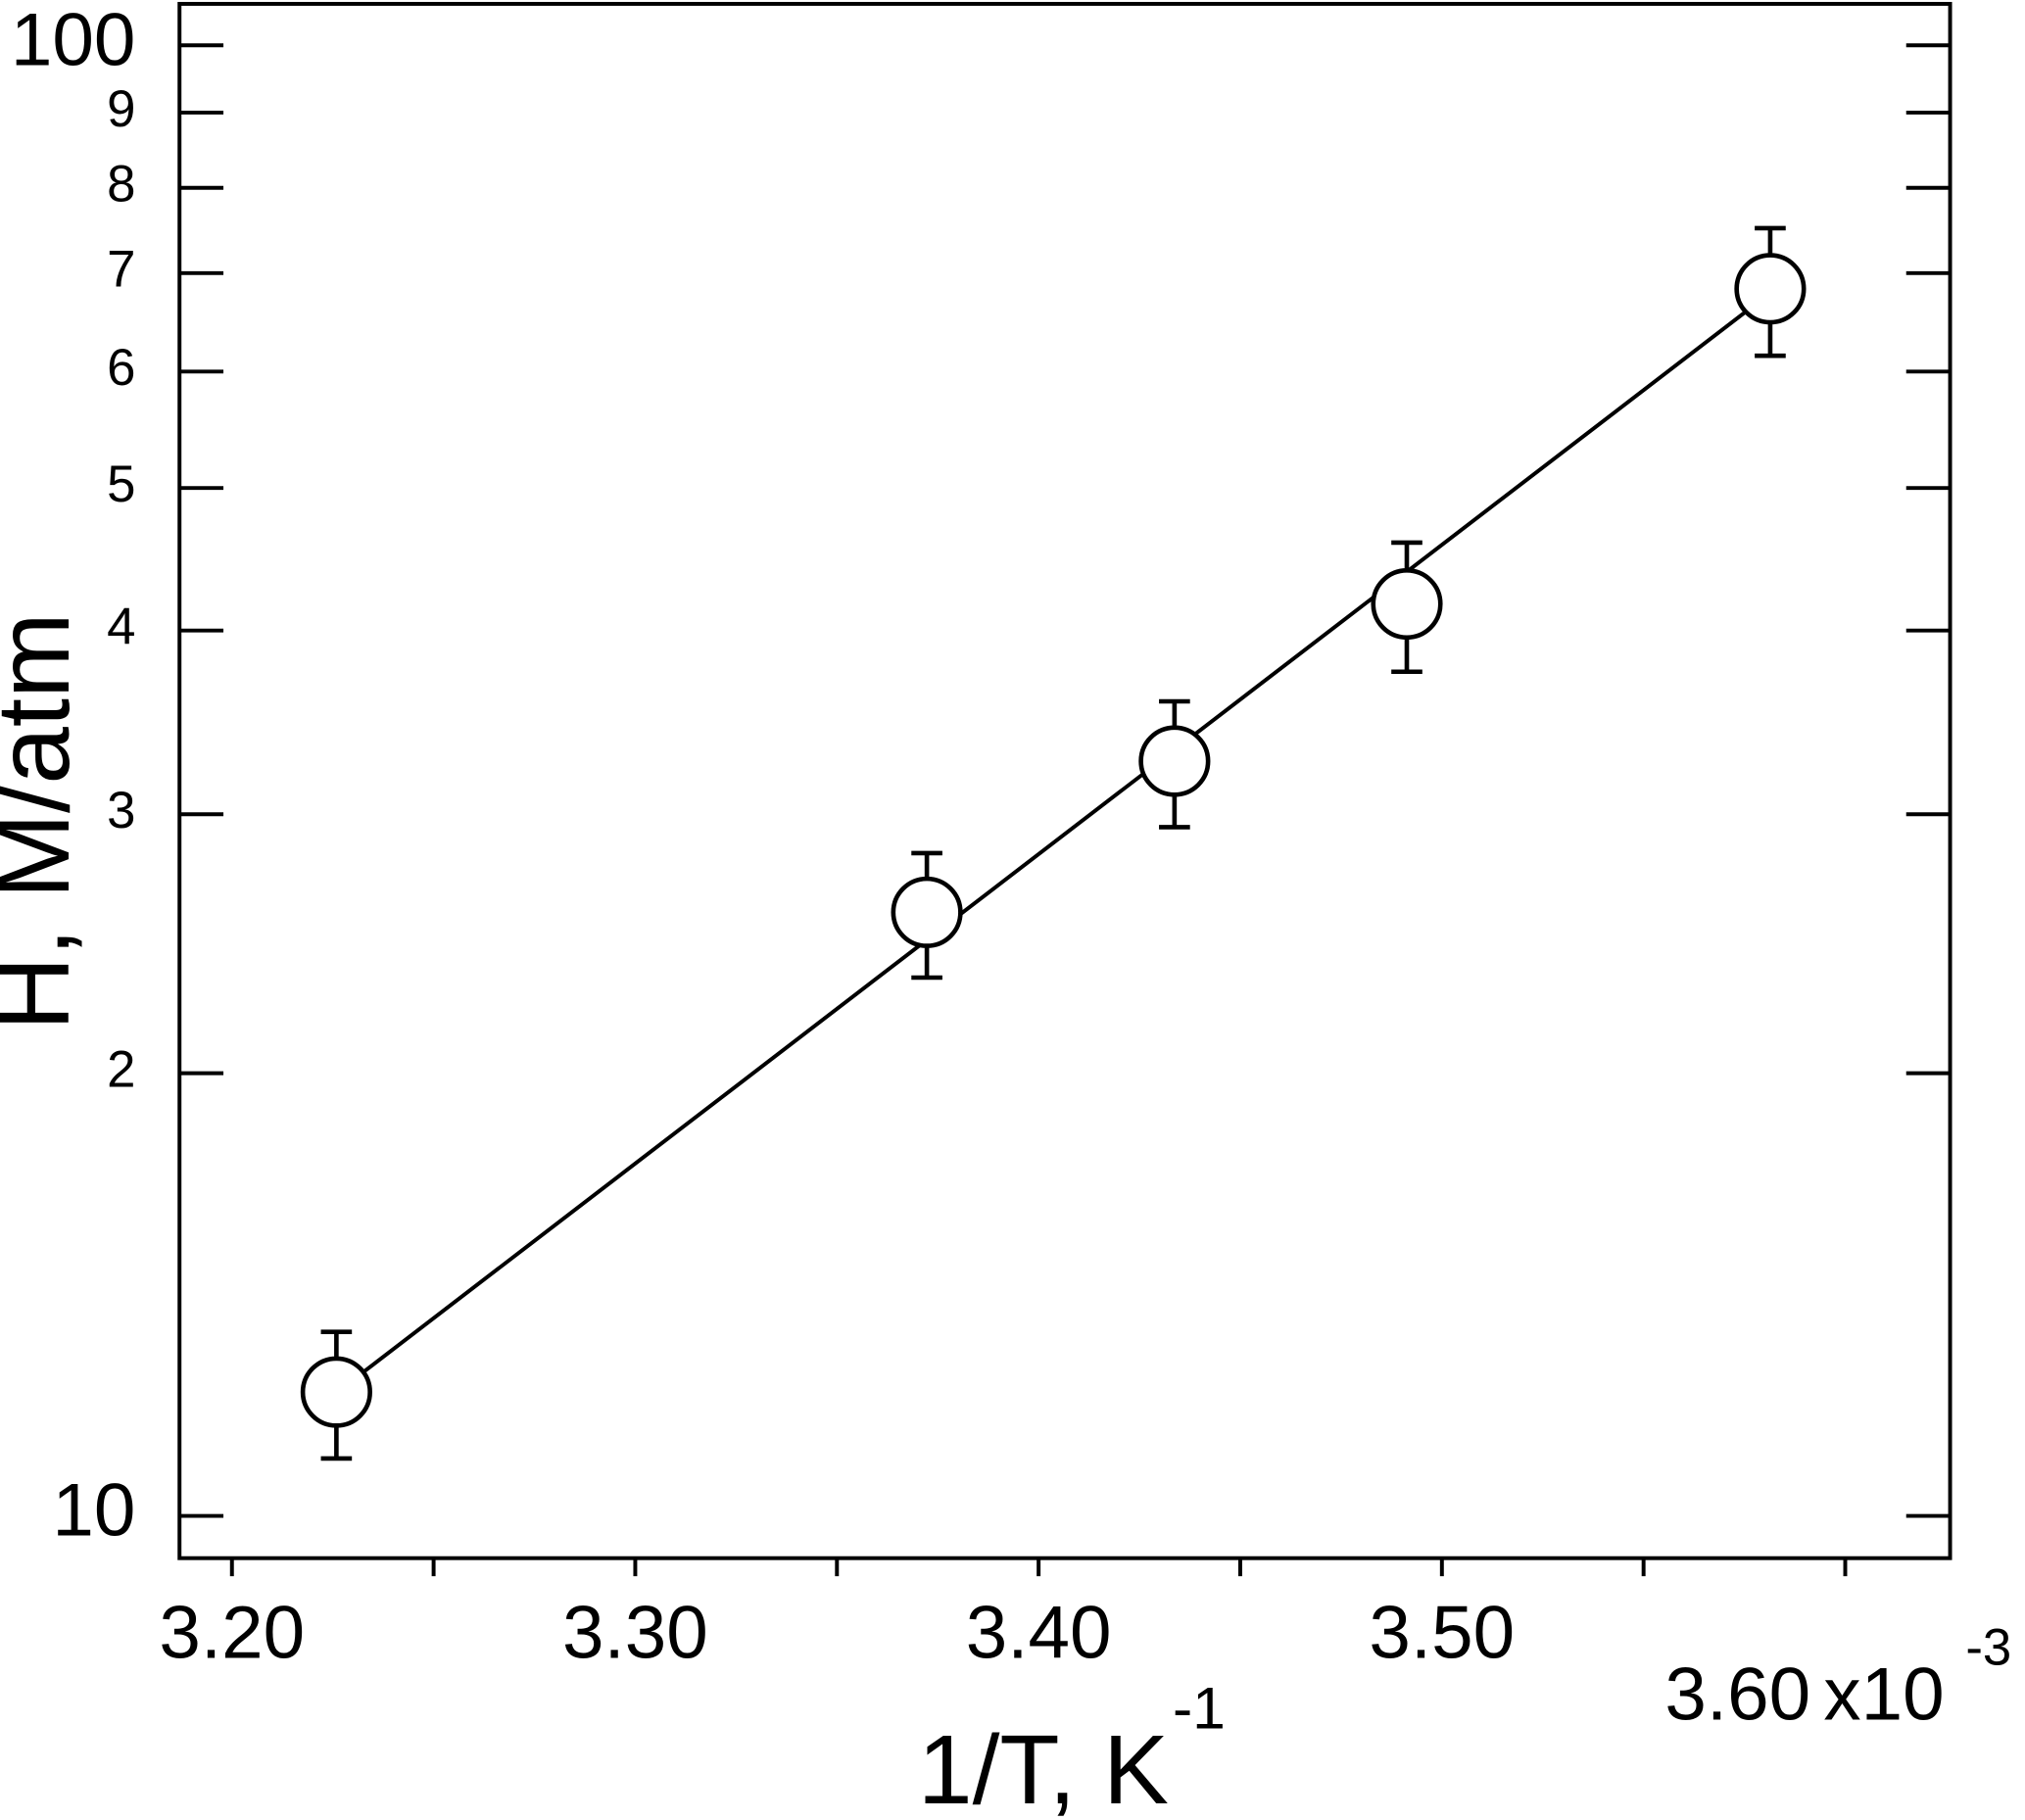  I want to click on y-tick-label: 6, so click(121, 368).